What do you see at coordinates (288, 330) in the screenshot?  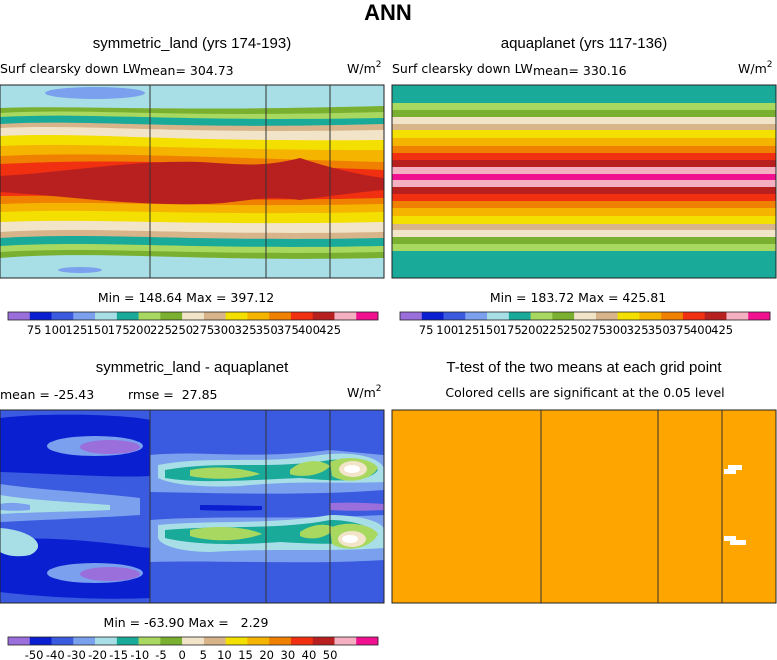 I see `colorbar-tick-label: 375` at bounding box center [288, 330].